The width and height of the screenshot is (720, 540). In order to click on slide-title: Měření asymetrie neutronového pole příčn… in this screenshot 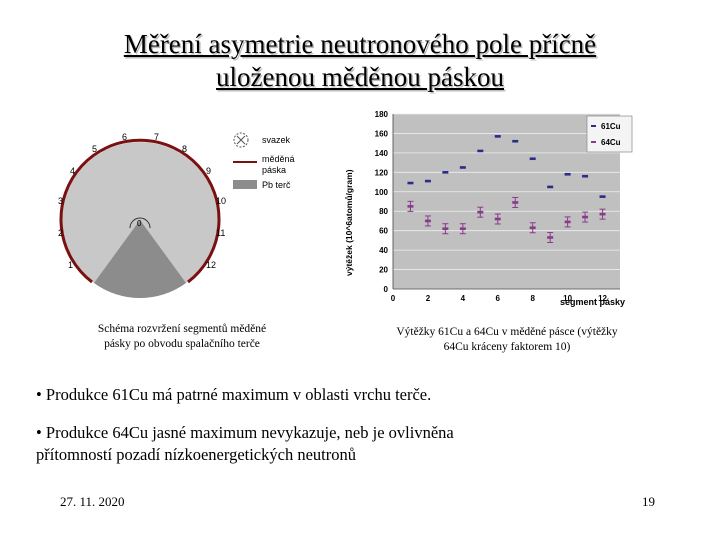, I will do `click(360, 61)`.